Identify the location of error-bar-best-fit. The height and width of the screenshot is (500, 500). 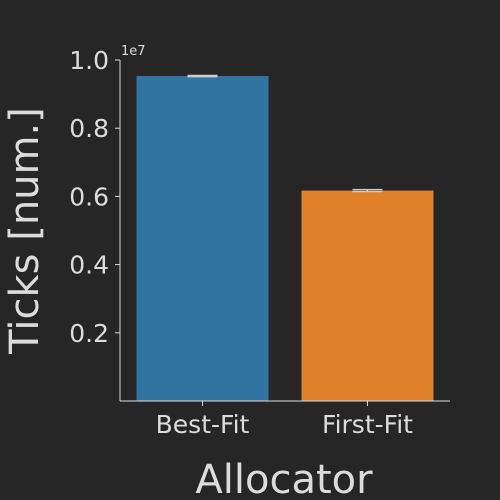
(202, 76).